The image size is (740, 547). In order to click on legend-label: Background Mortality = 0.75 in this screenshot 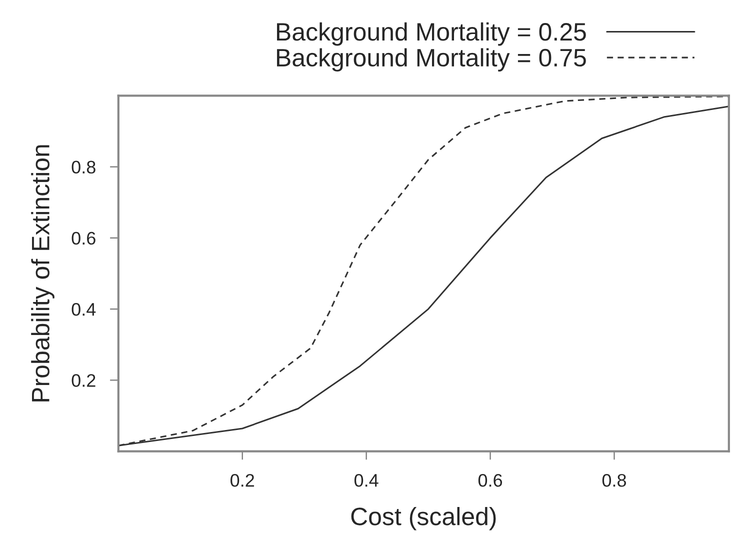, I will do `click(431, 60)`.